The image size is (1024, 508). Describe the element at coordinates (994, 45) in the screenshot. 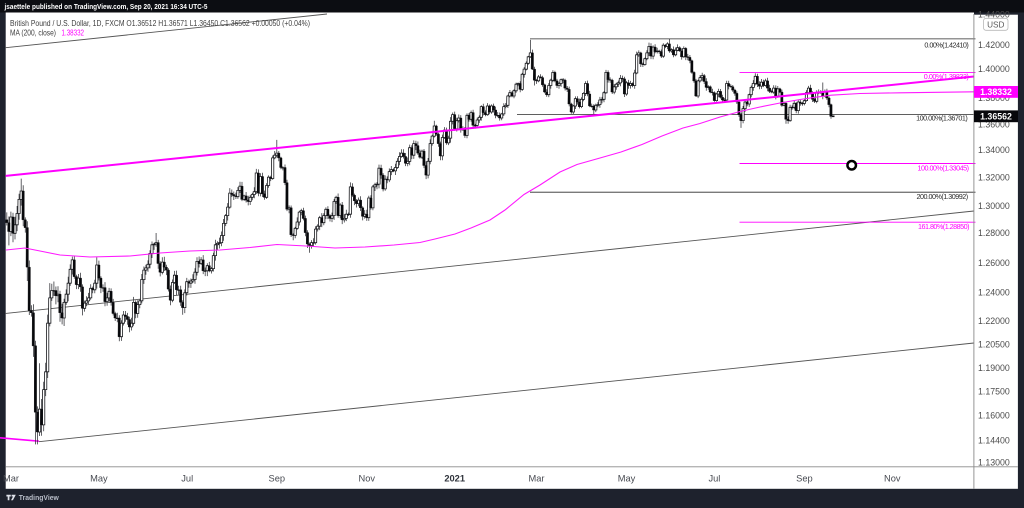

I see `svg-text: 1.42000` at that location.